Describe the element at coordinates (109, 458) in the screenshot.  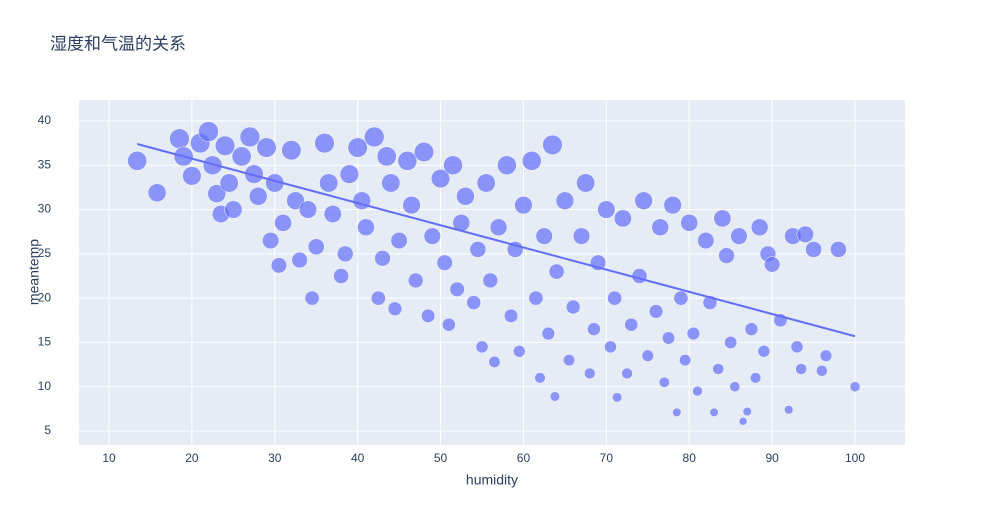
I see `x-tick-label: 10` at that location.